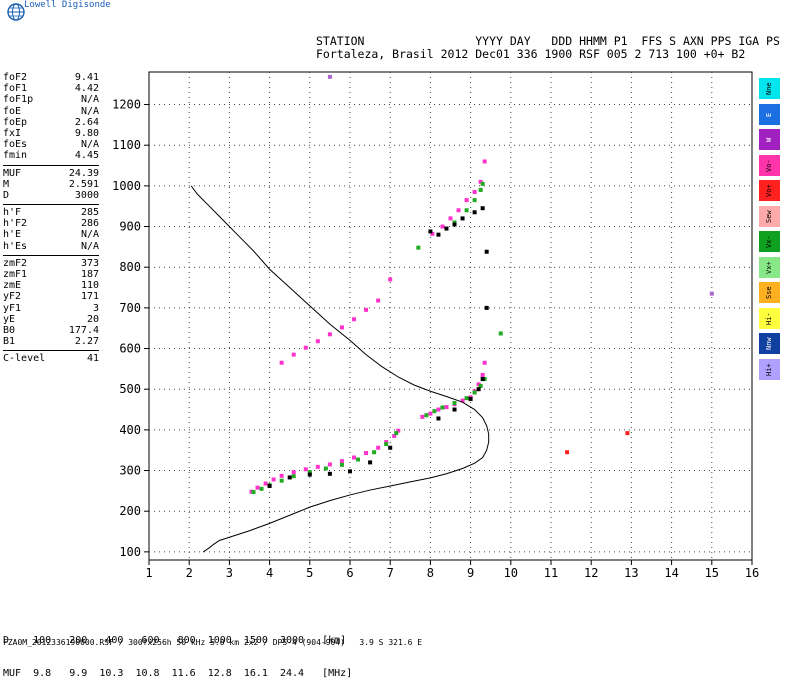  I want to click on x-tick-label: 13, so click(631, 573).